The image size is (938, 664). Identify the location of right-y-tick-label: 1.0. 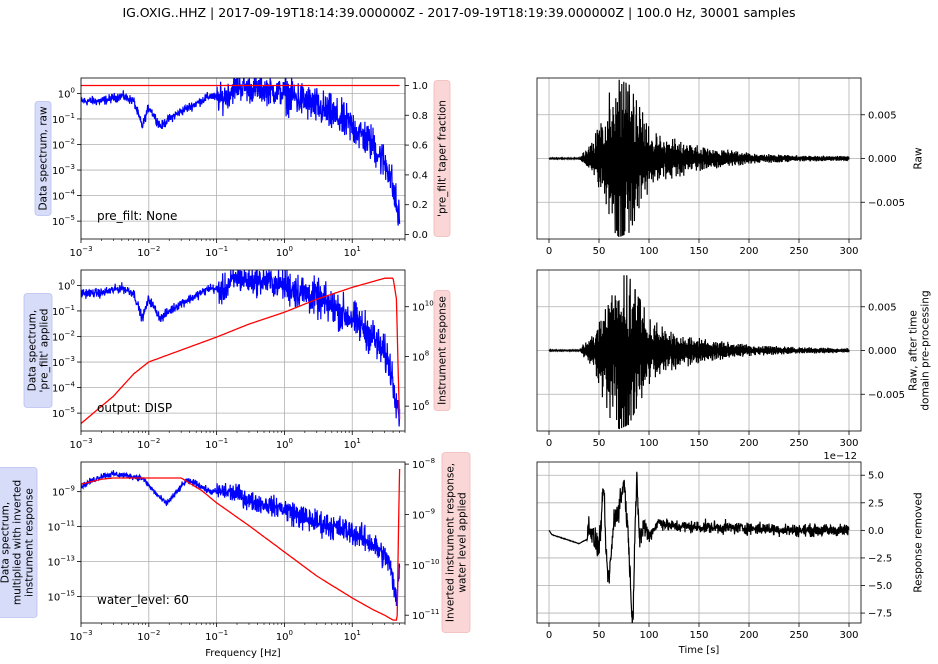
(420, 86).